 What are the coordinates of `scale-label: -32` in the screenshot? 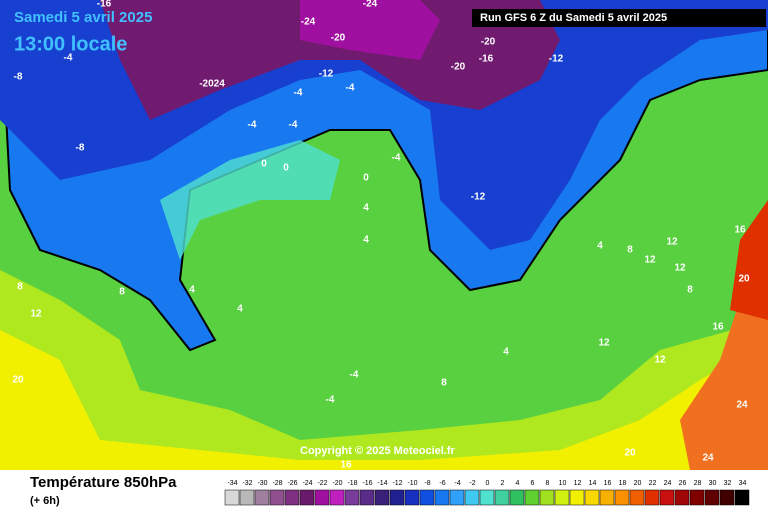 It's located at (247, 483).